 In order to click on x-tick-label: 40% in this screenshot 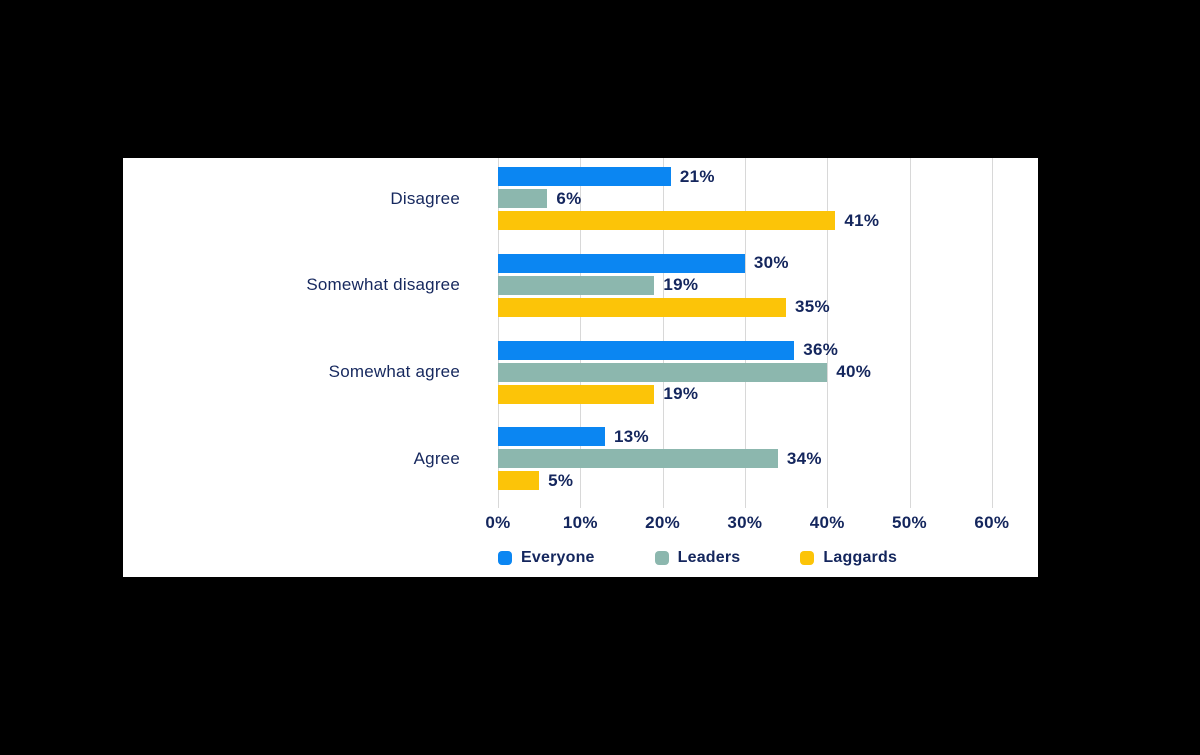, I will do `click(827, 522)`.